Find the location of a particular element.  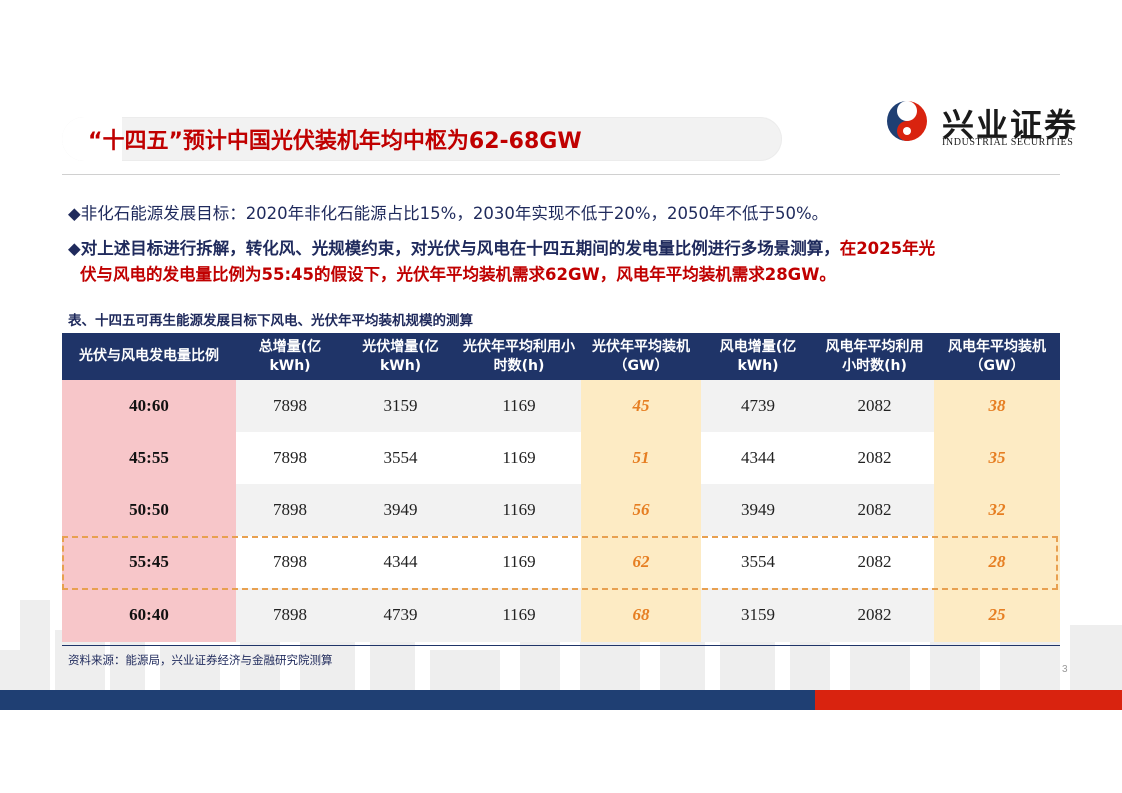

cell-ratio: 55:45 is located at coordinates (149, 562).